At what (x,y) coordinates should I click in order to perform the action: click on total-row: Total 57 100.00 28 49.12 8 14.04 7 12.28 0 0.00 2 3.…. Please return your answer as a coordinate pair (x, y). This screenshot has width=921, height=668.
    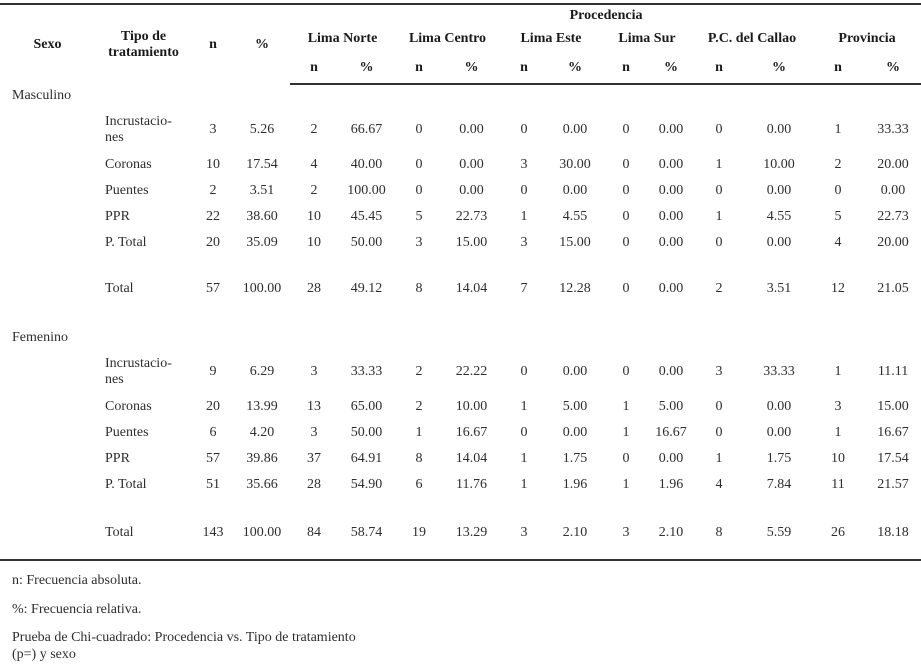
    Looking at the image, I should click on (460, 289).